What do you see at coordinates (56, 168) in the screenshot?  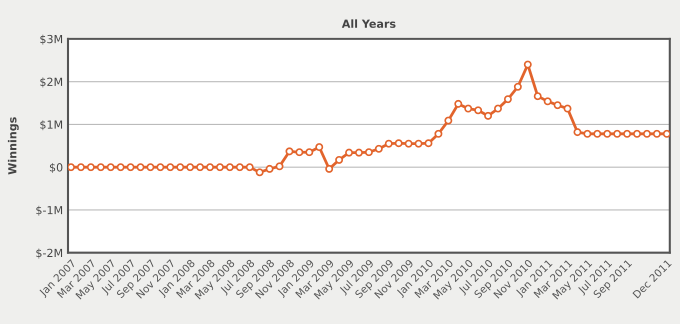 I see `y-tick-label: $0` at bounding box center [56, 168].